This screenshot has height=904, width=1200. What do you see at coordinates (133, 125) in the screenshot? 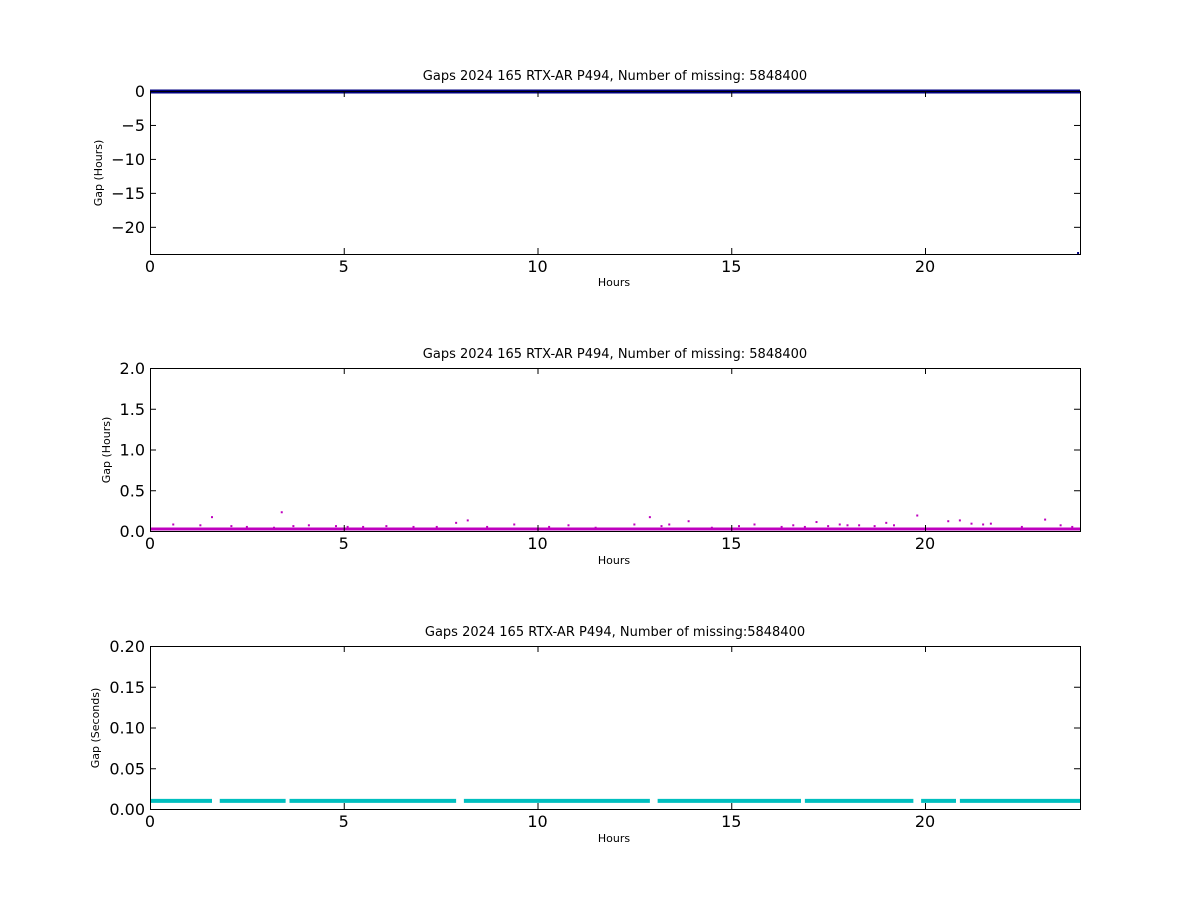
I see `y-tick-label: −5` at bounding box center [133, 125].